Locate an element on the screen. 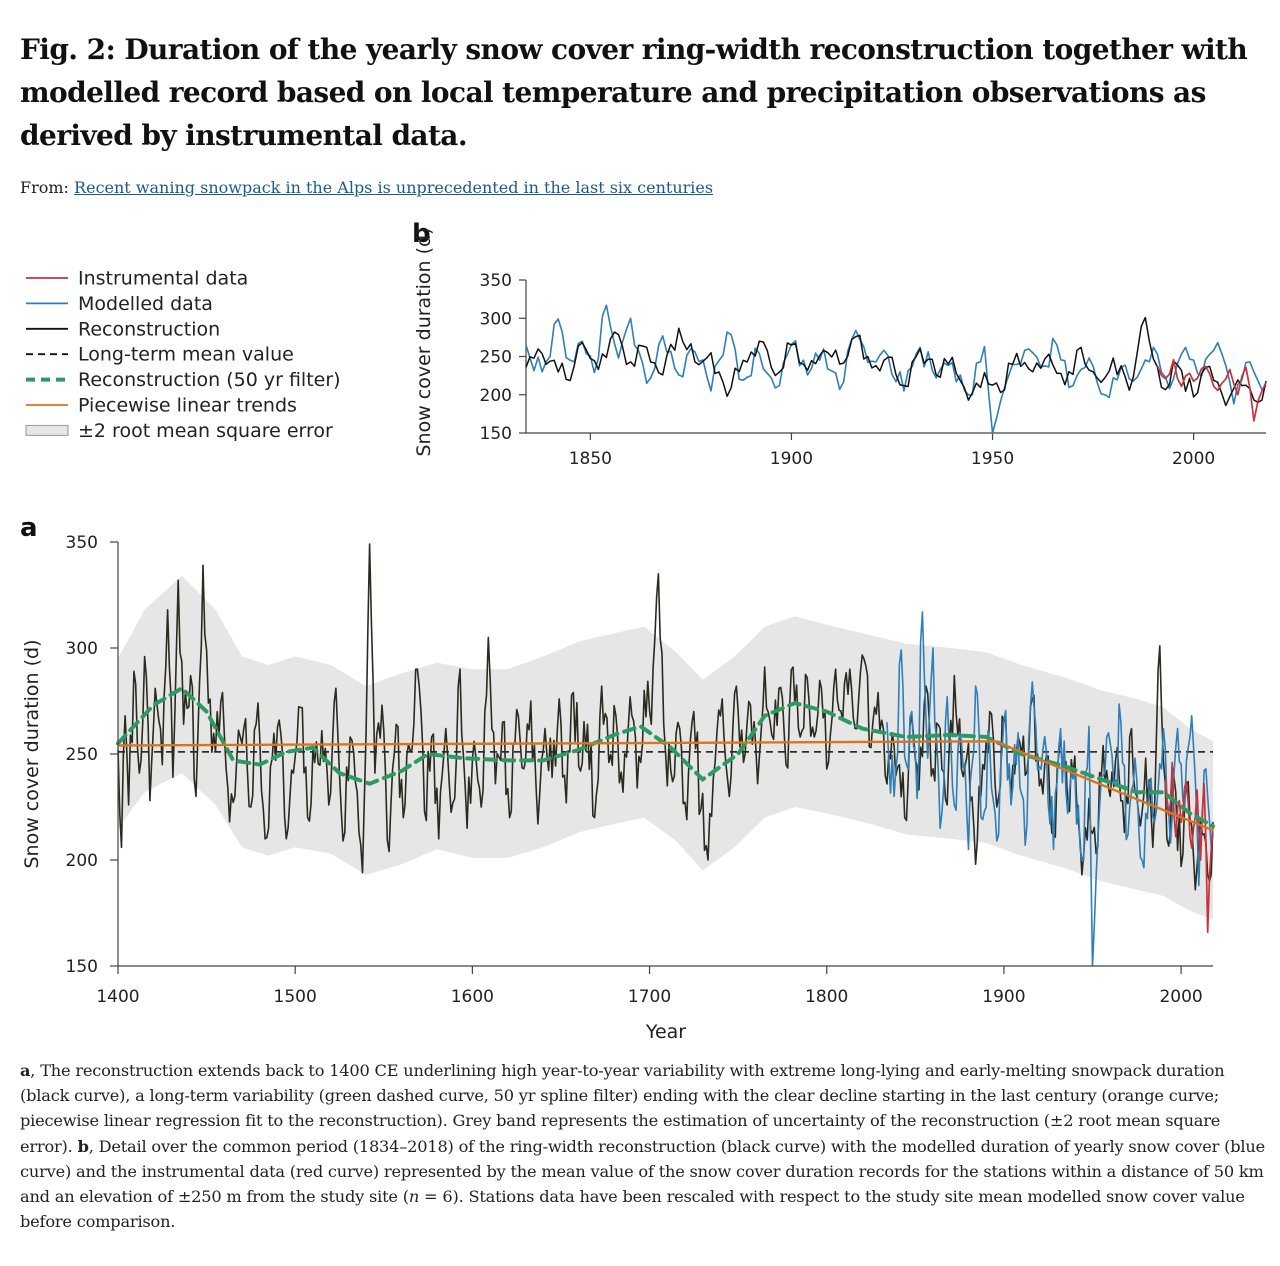  panel-a-x-tick-label: 1800 is located at coordinates (826, 997).